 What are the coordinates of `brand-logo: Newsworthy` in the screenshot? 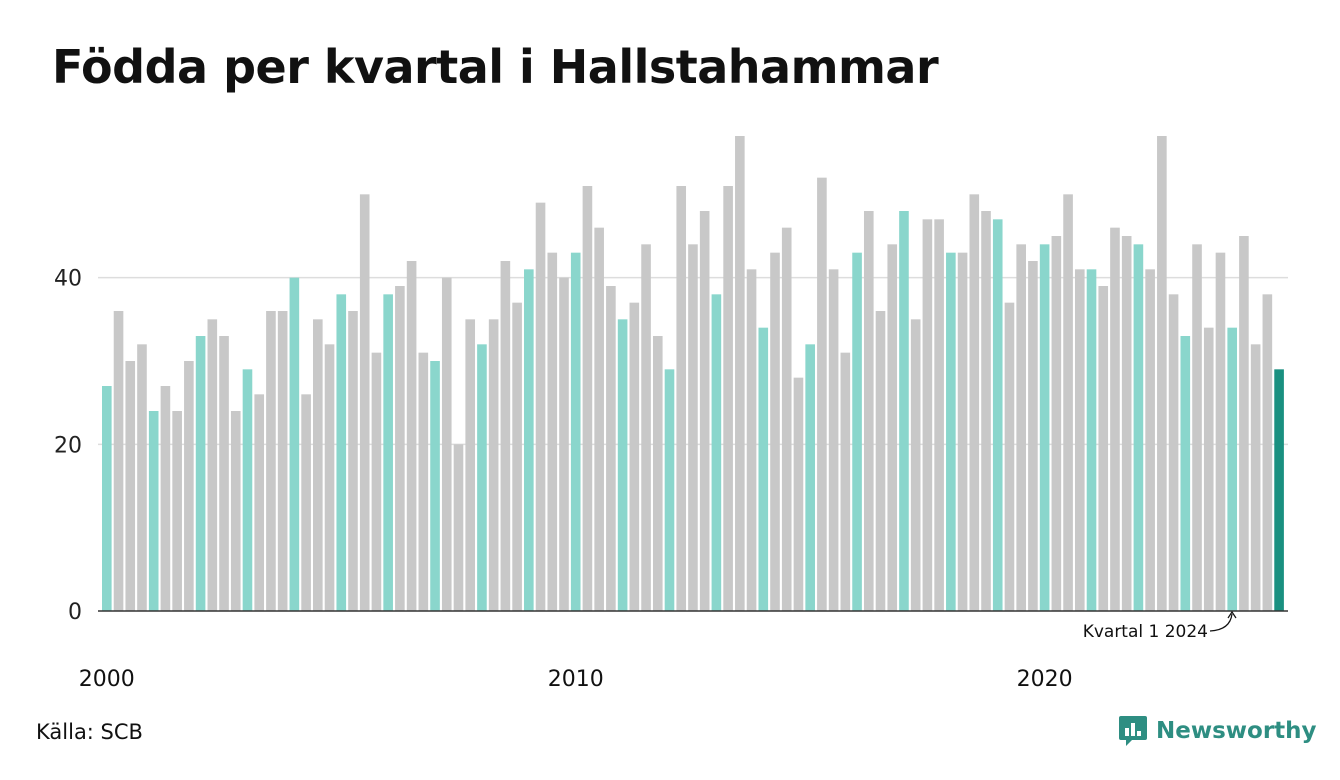 It's located at (1217, 731).